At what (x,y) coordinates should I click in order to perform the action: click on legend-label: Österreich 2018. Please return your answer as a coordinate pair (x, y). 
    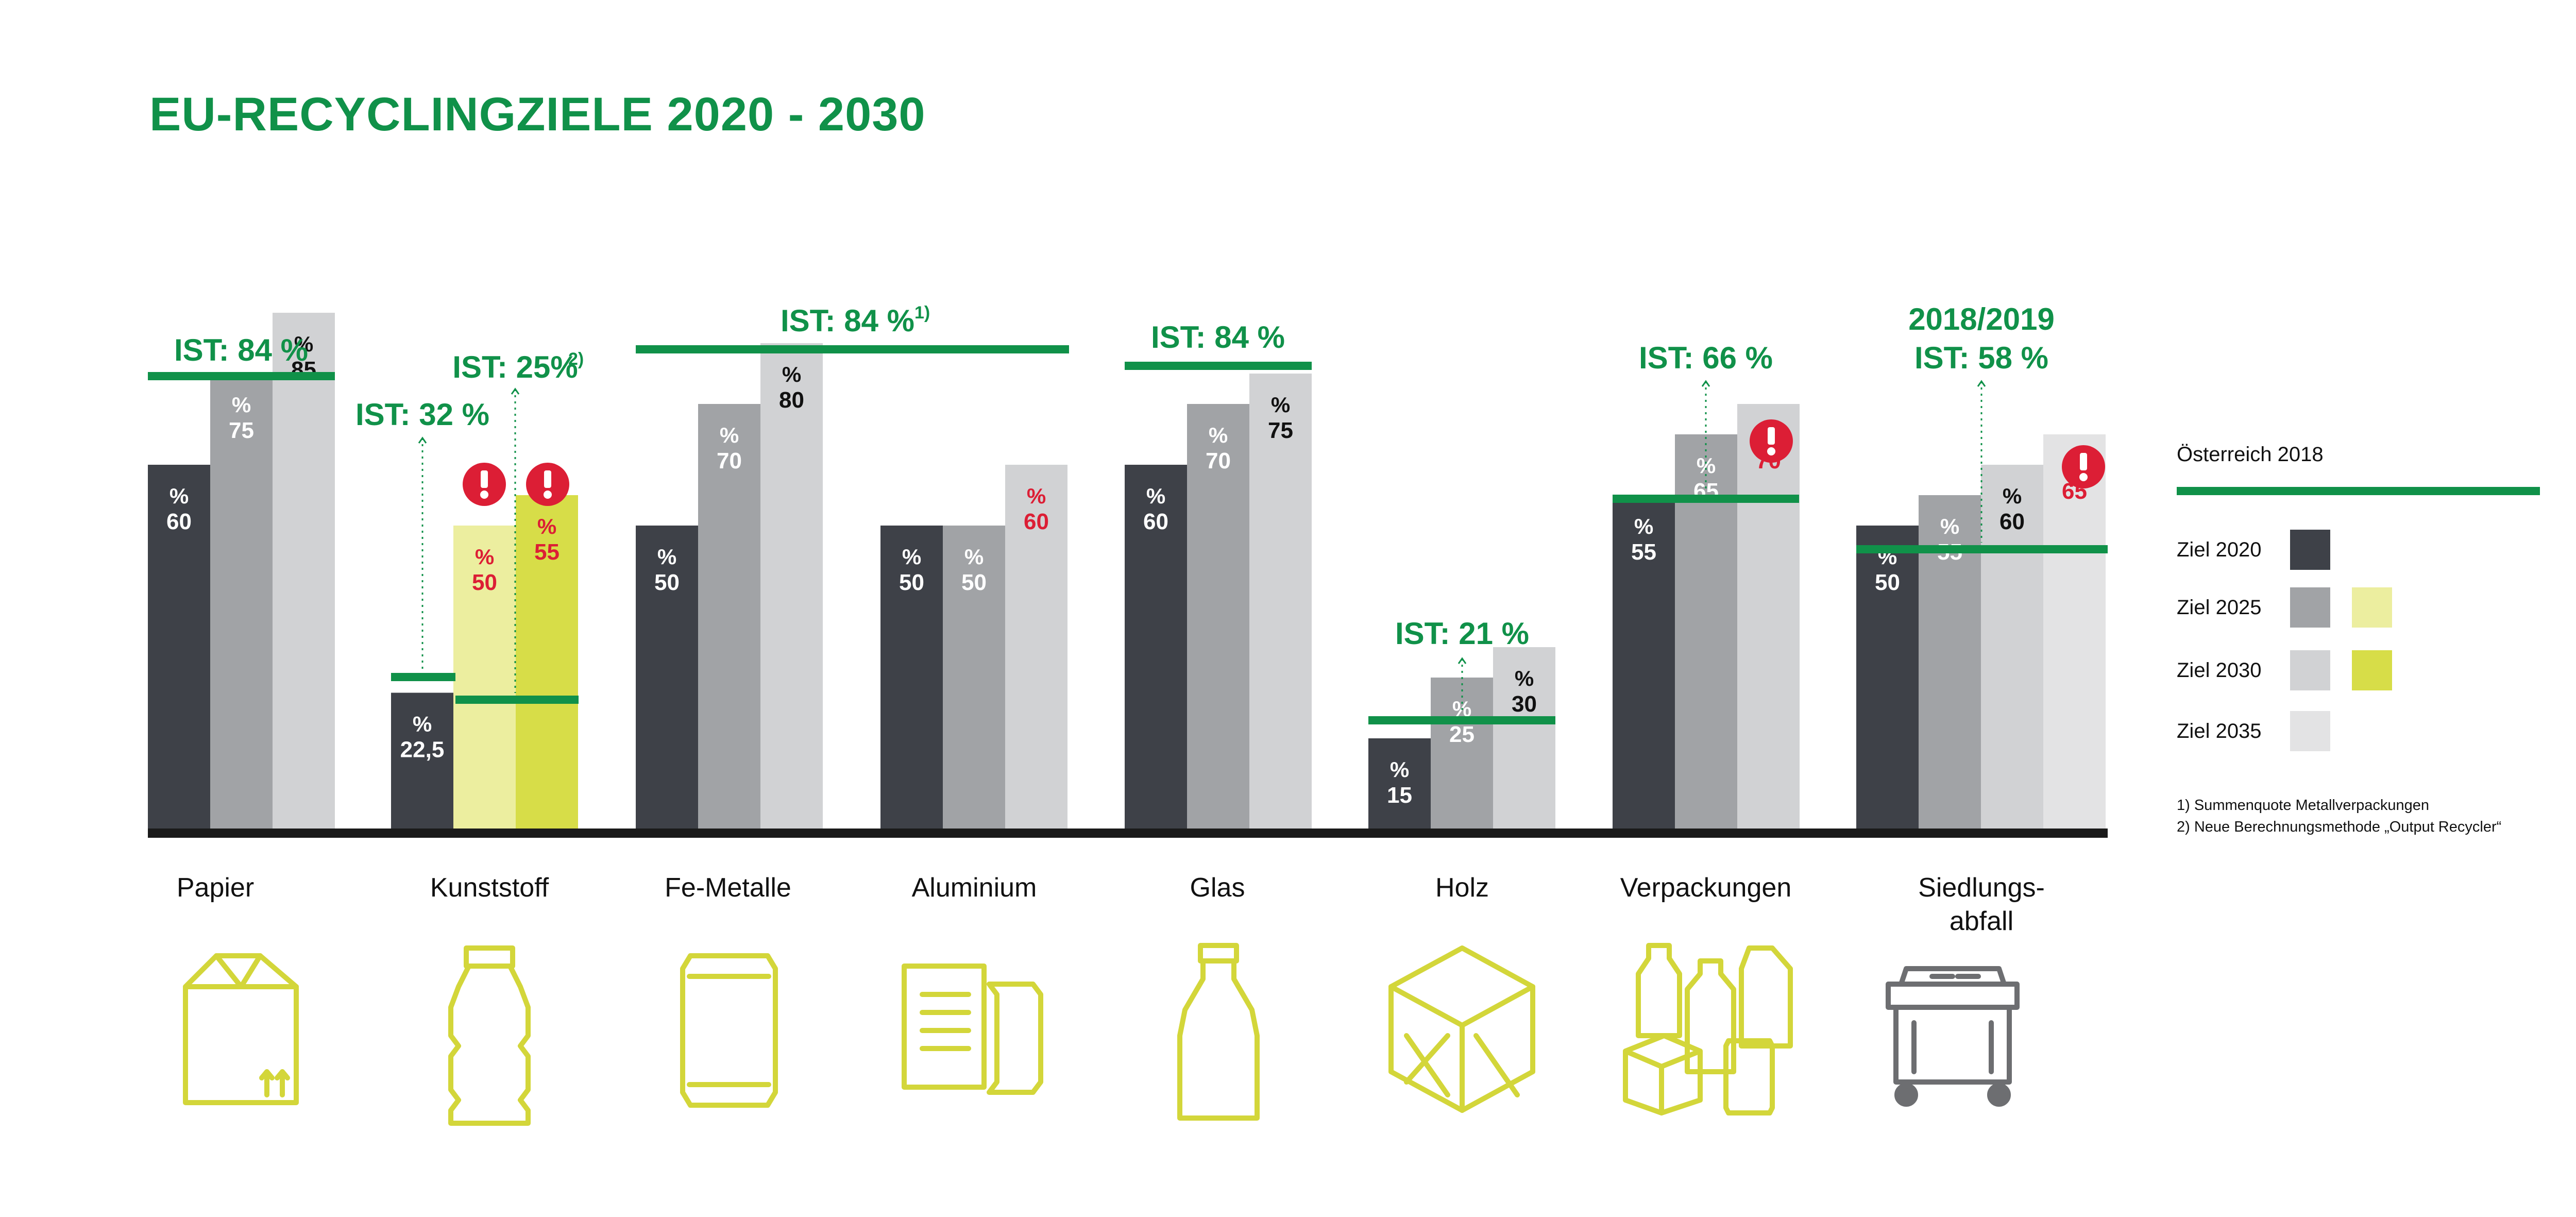
    Looking at the image, I should click on (2250, 454).